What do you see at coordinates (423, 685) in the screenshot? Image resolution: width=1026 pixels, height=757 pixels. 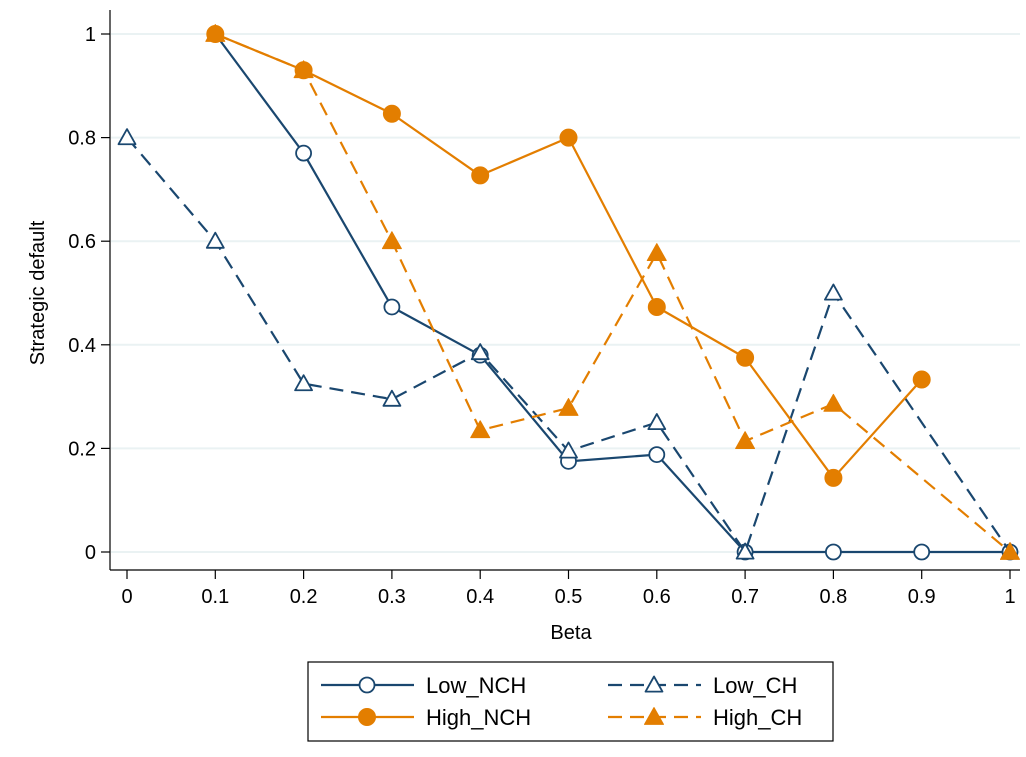 I see `legend-item-low-nch: Low_NCH` at bounding box center [423, 685].